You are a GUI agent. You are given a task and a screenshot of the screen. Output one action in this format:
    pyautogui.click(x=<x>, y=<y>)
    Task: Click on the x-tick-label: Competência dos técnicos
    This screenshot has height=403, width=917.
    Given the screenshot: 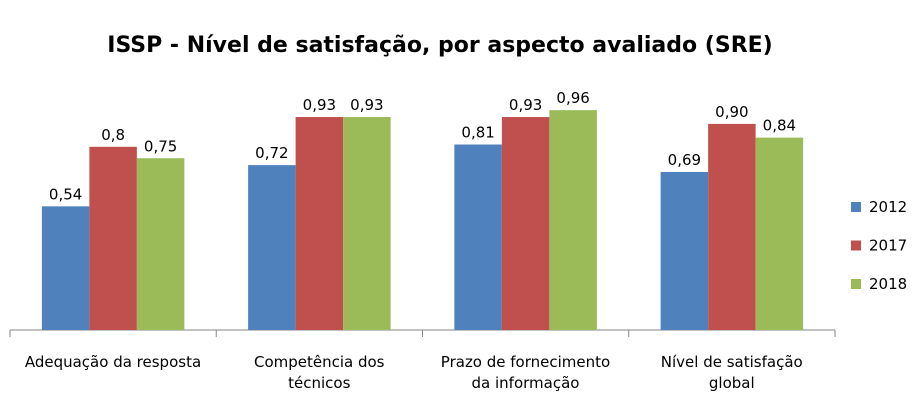 What is the action you would take?
    pyautogui.click(x=319, y=372)
    